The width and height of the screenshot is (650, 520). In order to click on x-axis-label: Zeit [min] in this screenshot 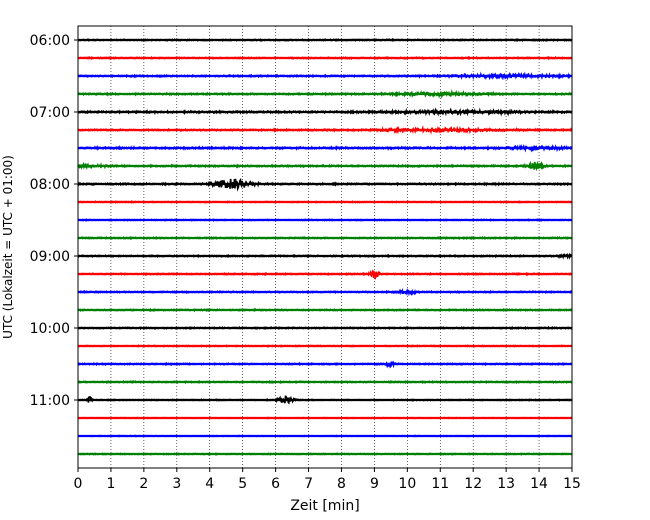, I will do `click(324, 506)`.